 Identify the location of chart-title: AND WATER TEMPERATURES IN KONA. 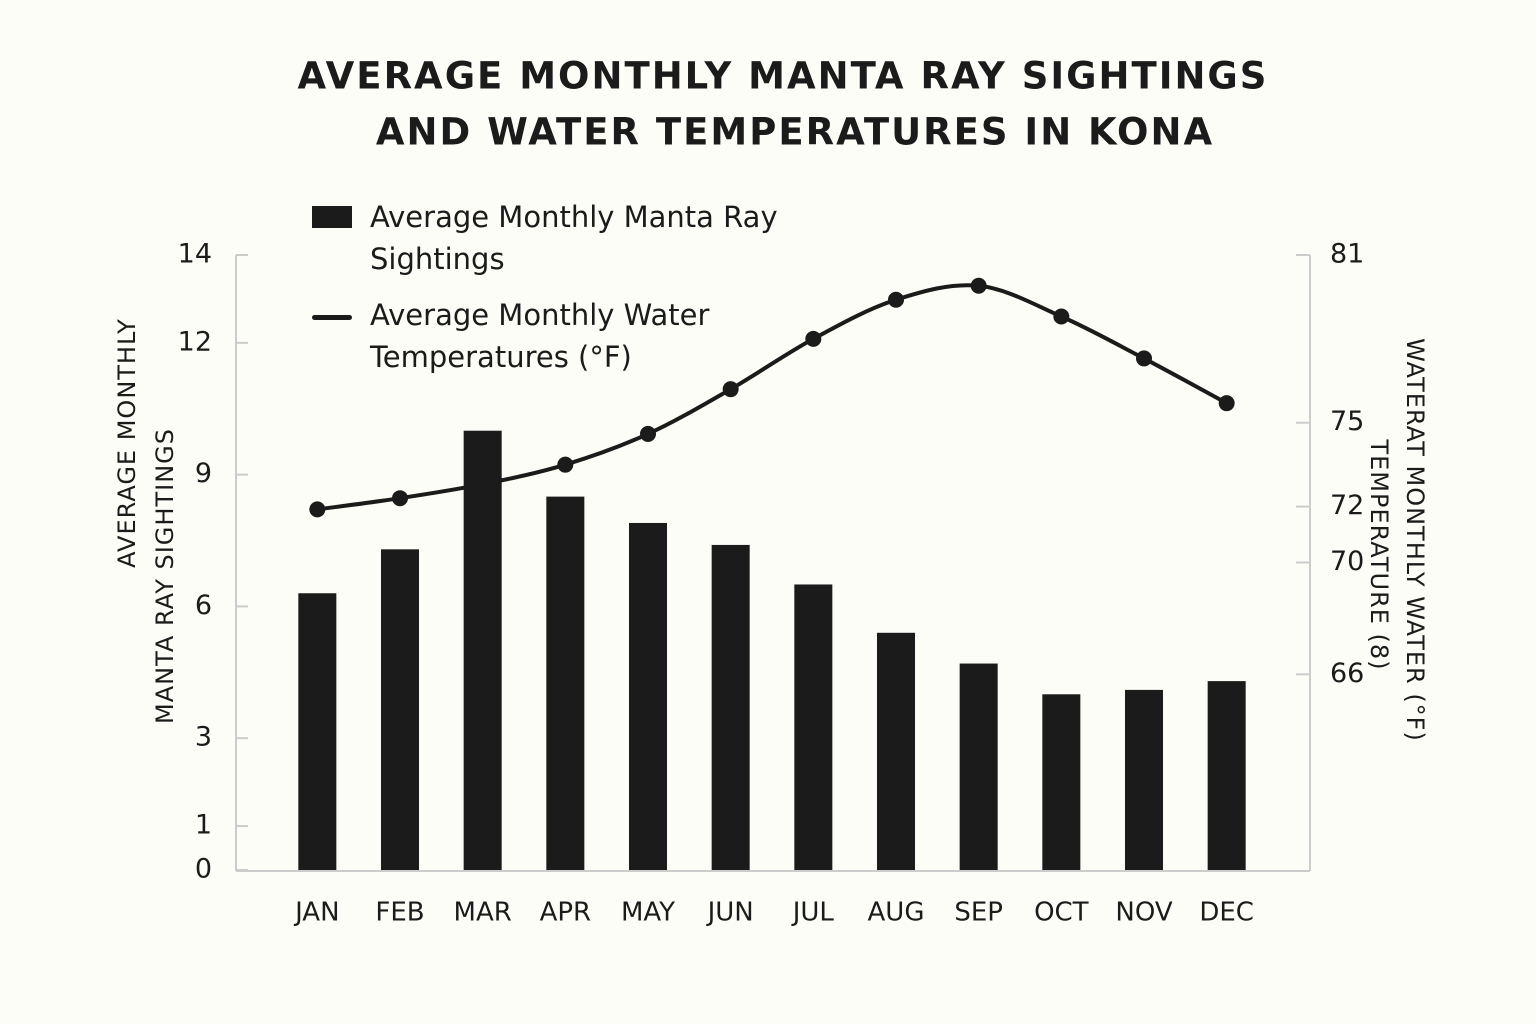
(795, 132).